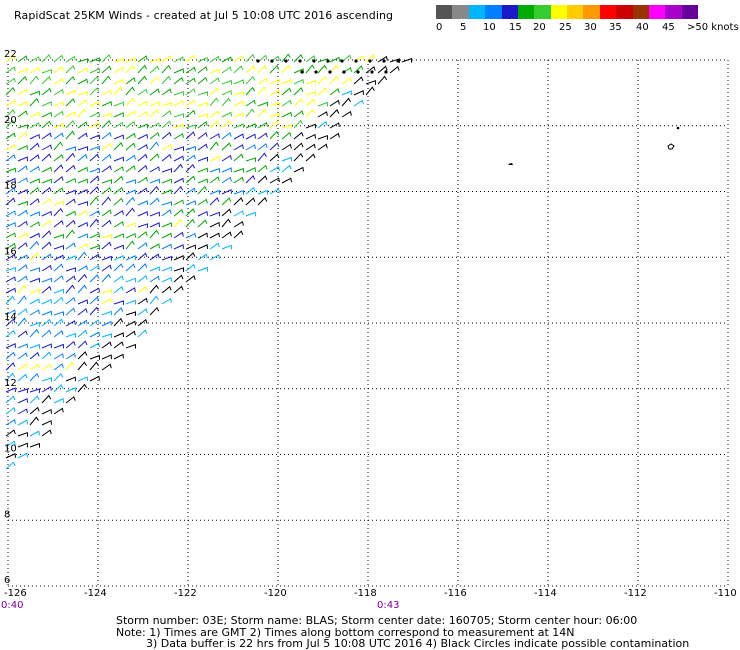  I want to click on lon-label: -118, so click(365, 593).